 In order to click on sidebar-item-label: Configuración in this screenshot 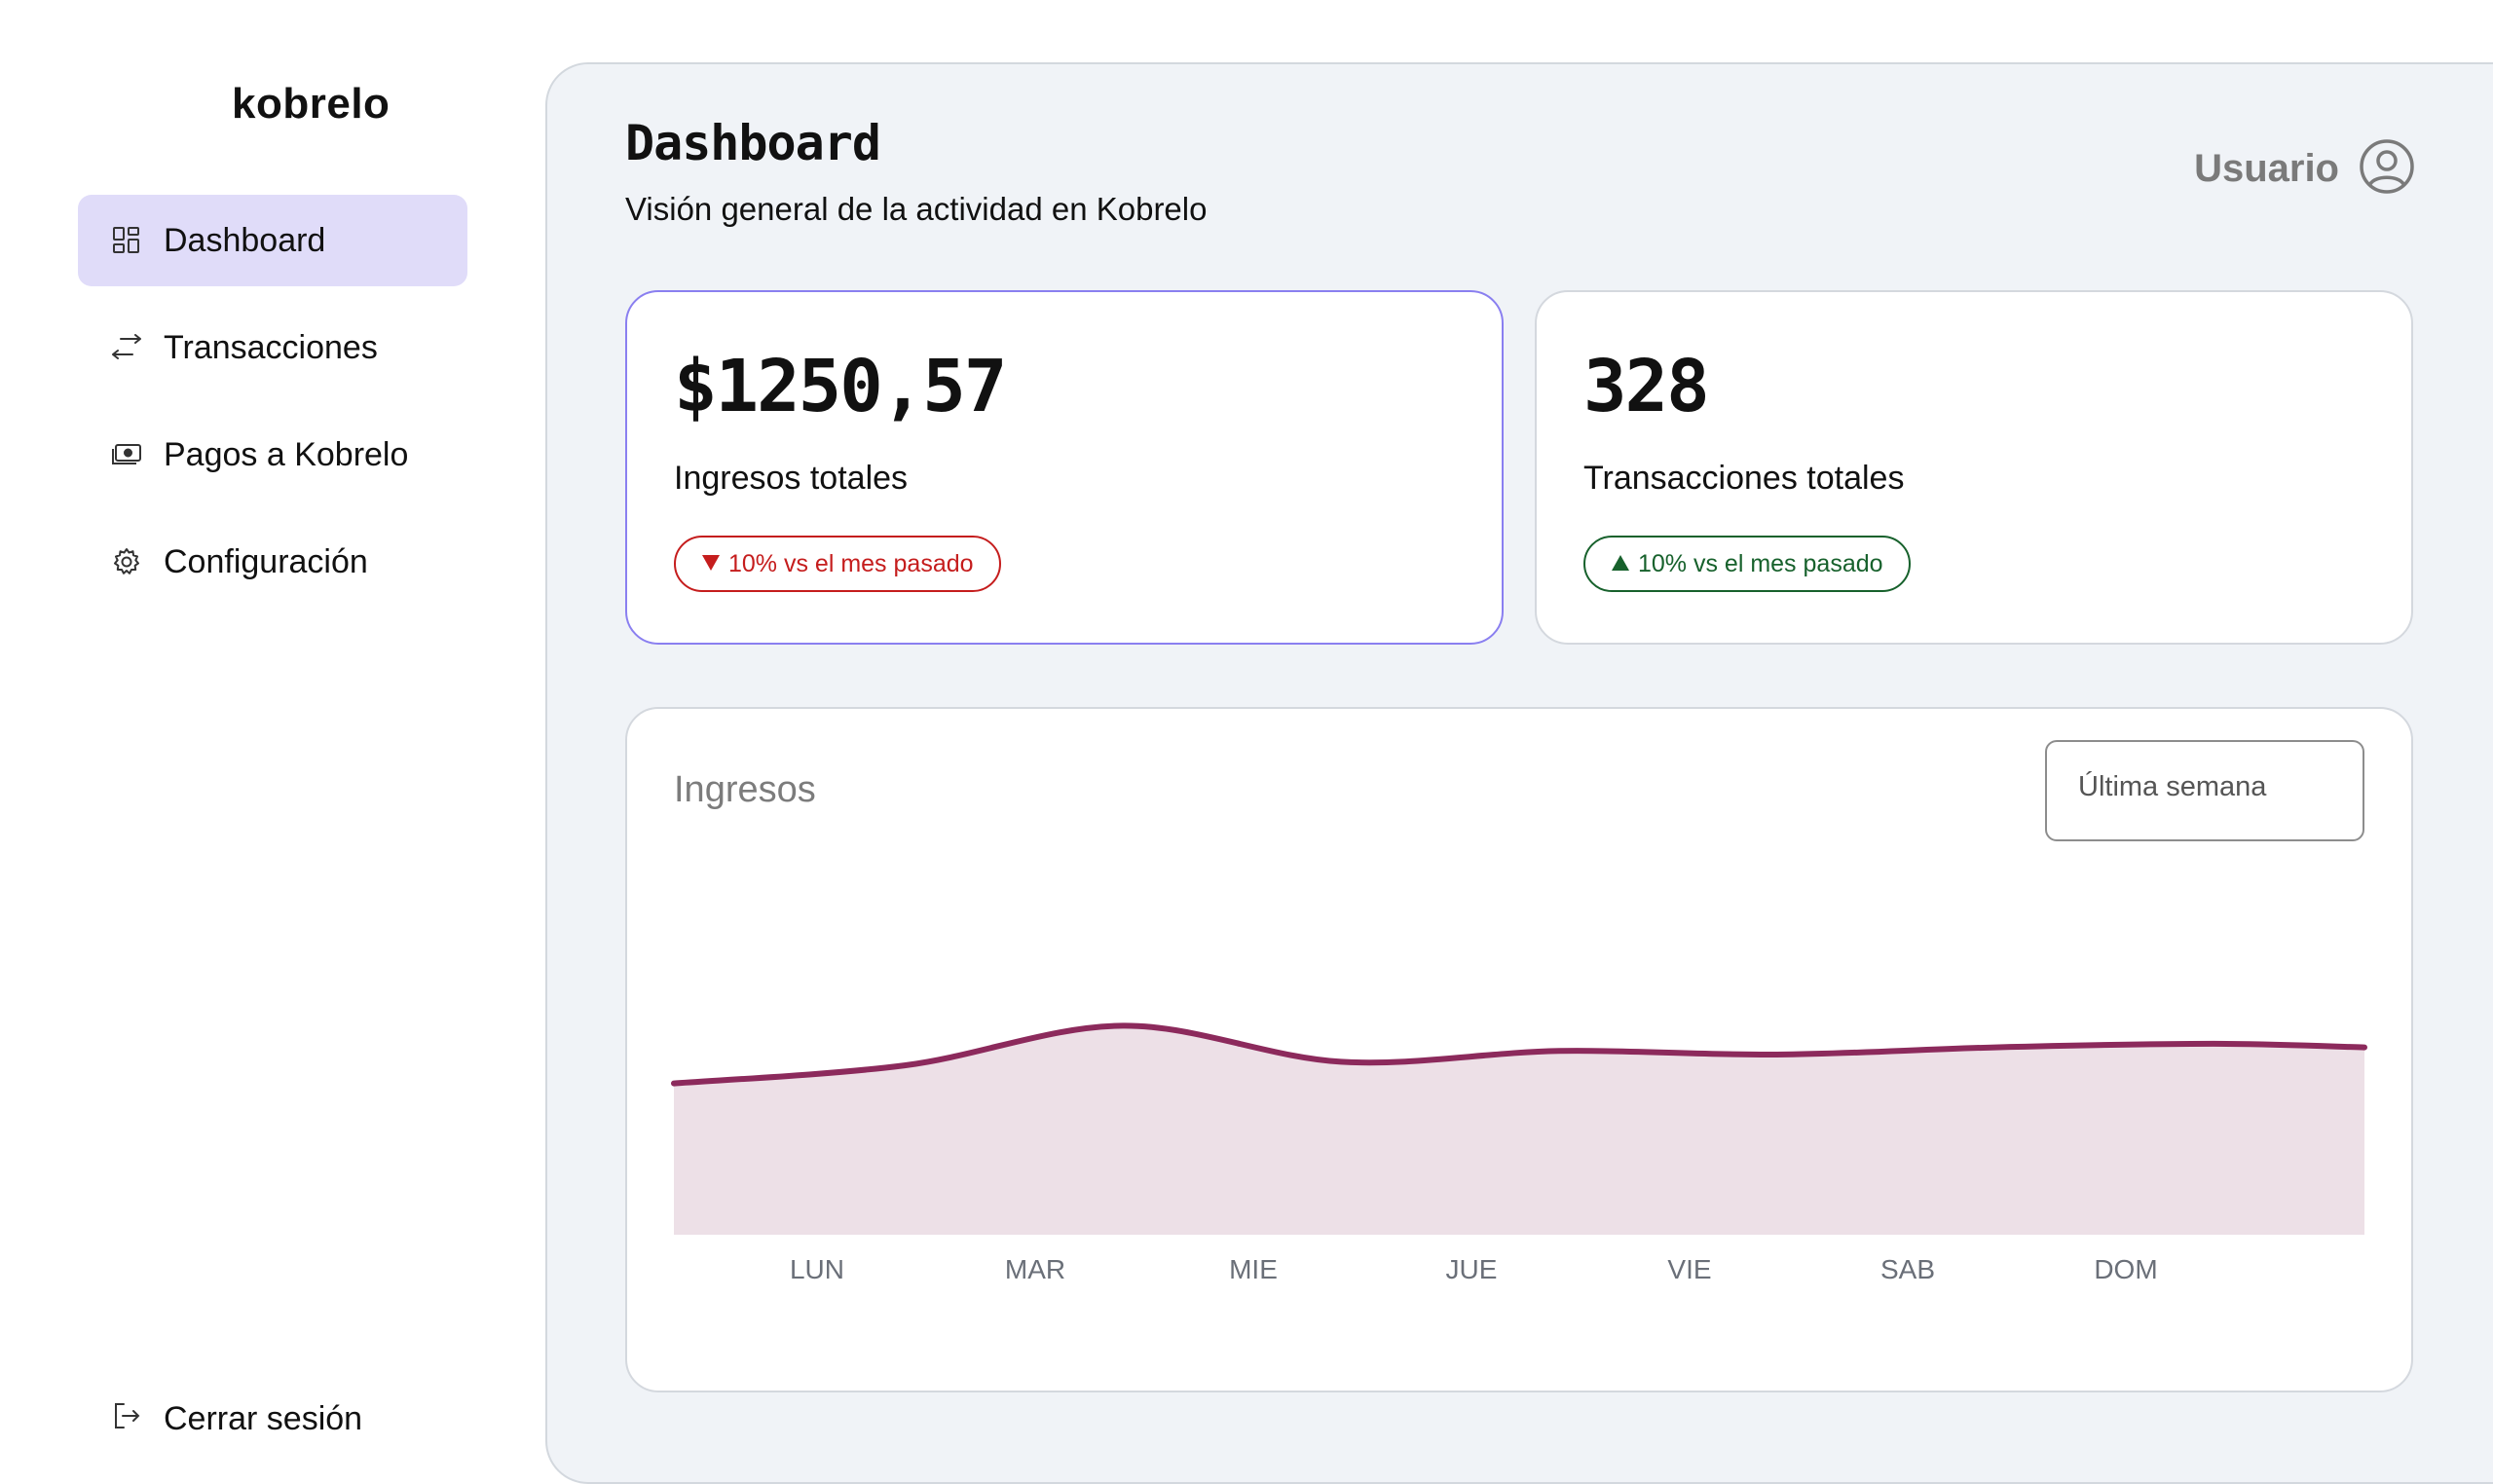, I will do `click(266, 561)`.